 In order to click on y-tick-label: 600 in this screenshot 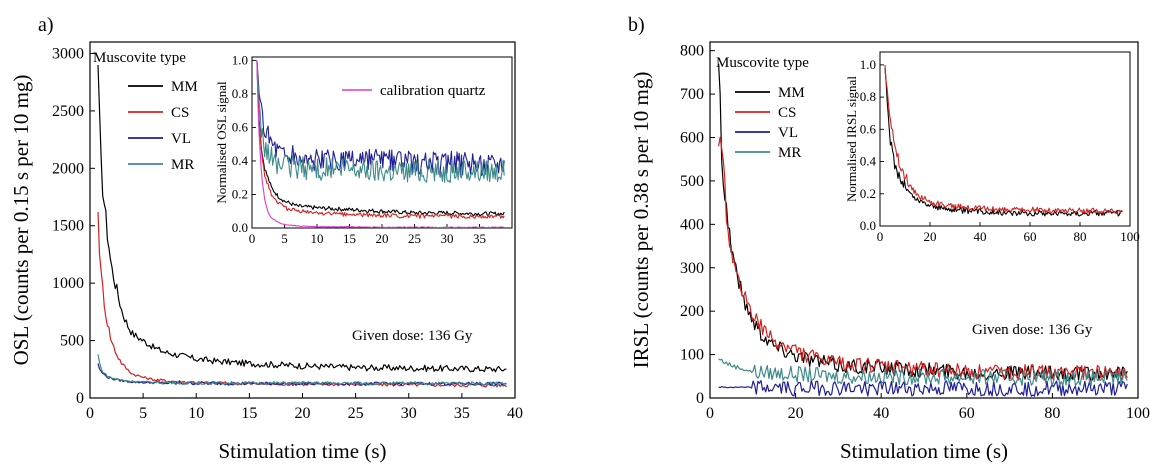, I will do `click(692, 138)`.